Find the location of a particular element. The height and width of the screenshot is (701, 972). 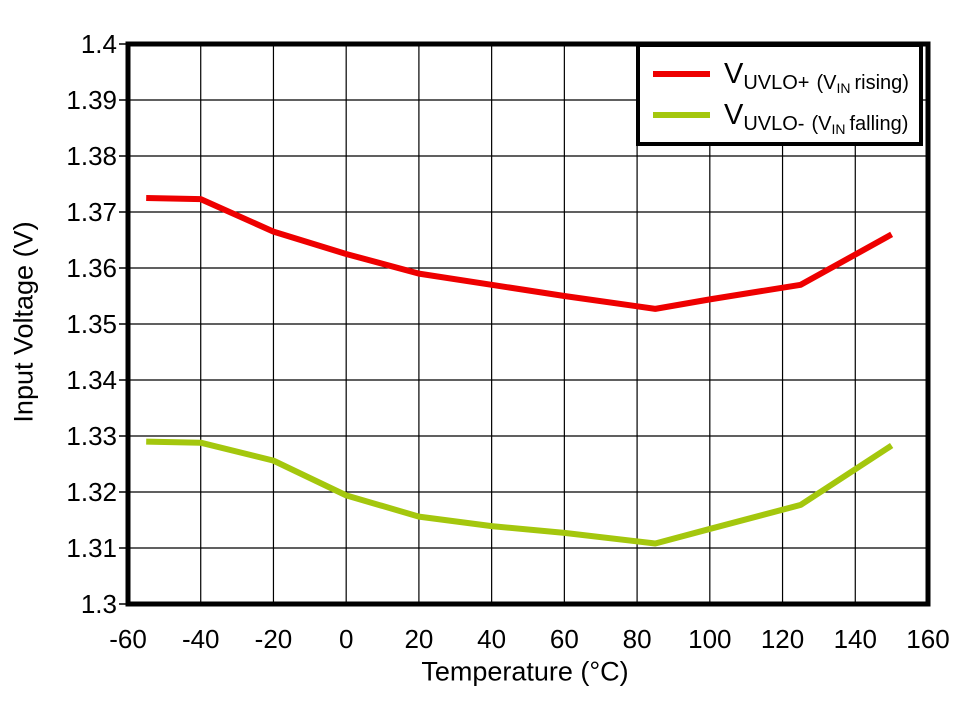

x-tick-label: -40 is located at coordinates (201, 639).